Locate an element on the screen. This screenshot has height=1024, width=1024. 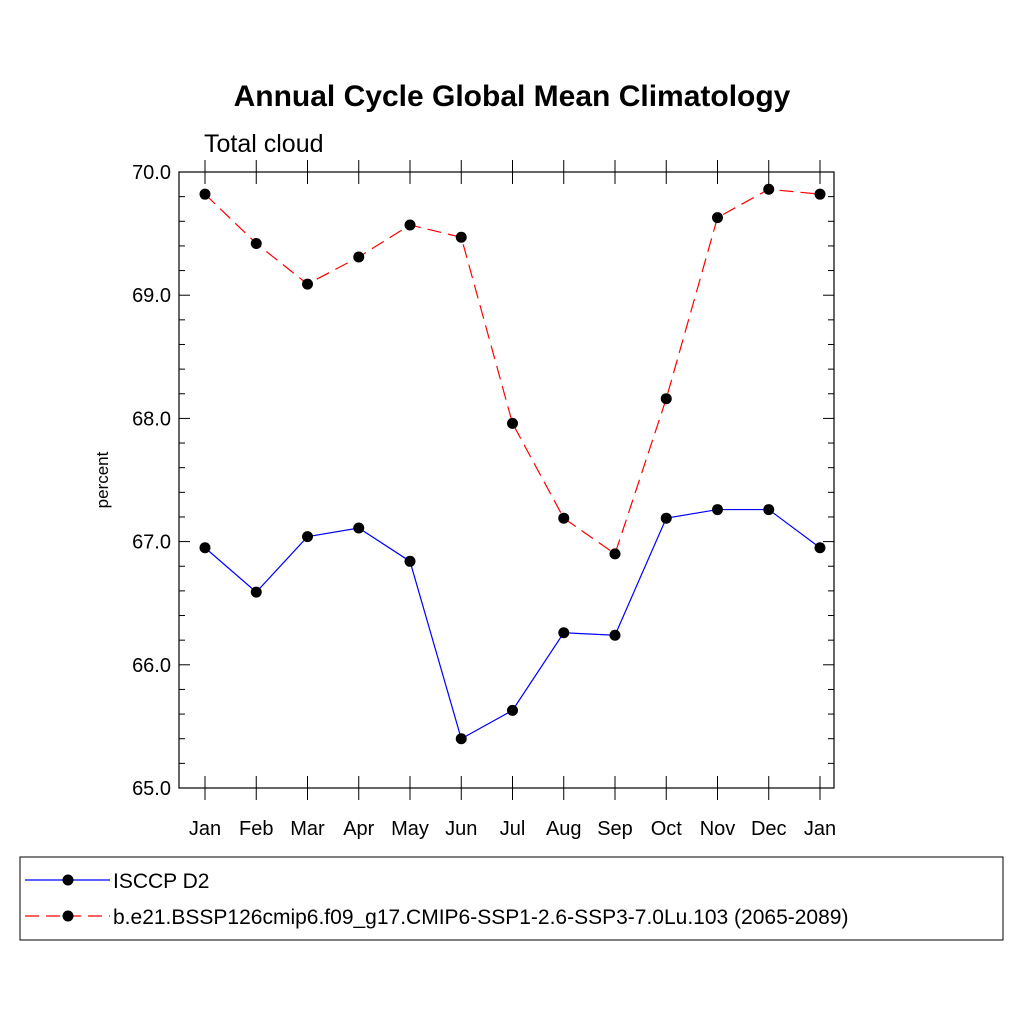
x-tick-label: Mar is located at coordinates (307, 829).